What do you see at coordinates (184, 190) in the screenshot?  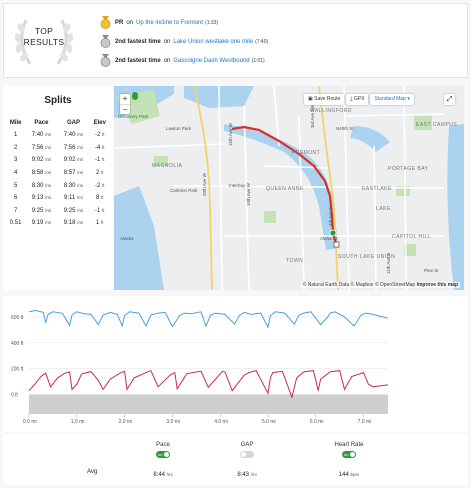 I see `label-carleton-park: Carleton Park` at bounding box center [184, 190].